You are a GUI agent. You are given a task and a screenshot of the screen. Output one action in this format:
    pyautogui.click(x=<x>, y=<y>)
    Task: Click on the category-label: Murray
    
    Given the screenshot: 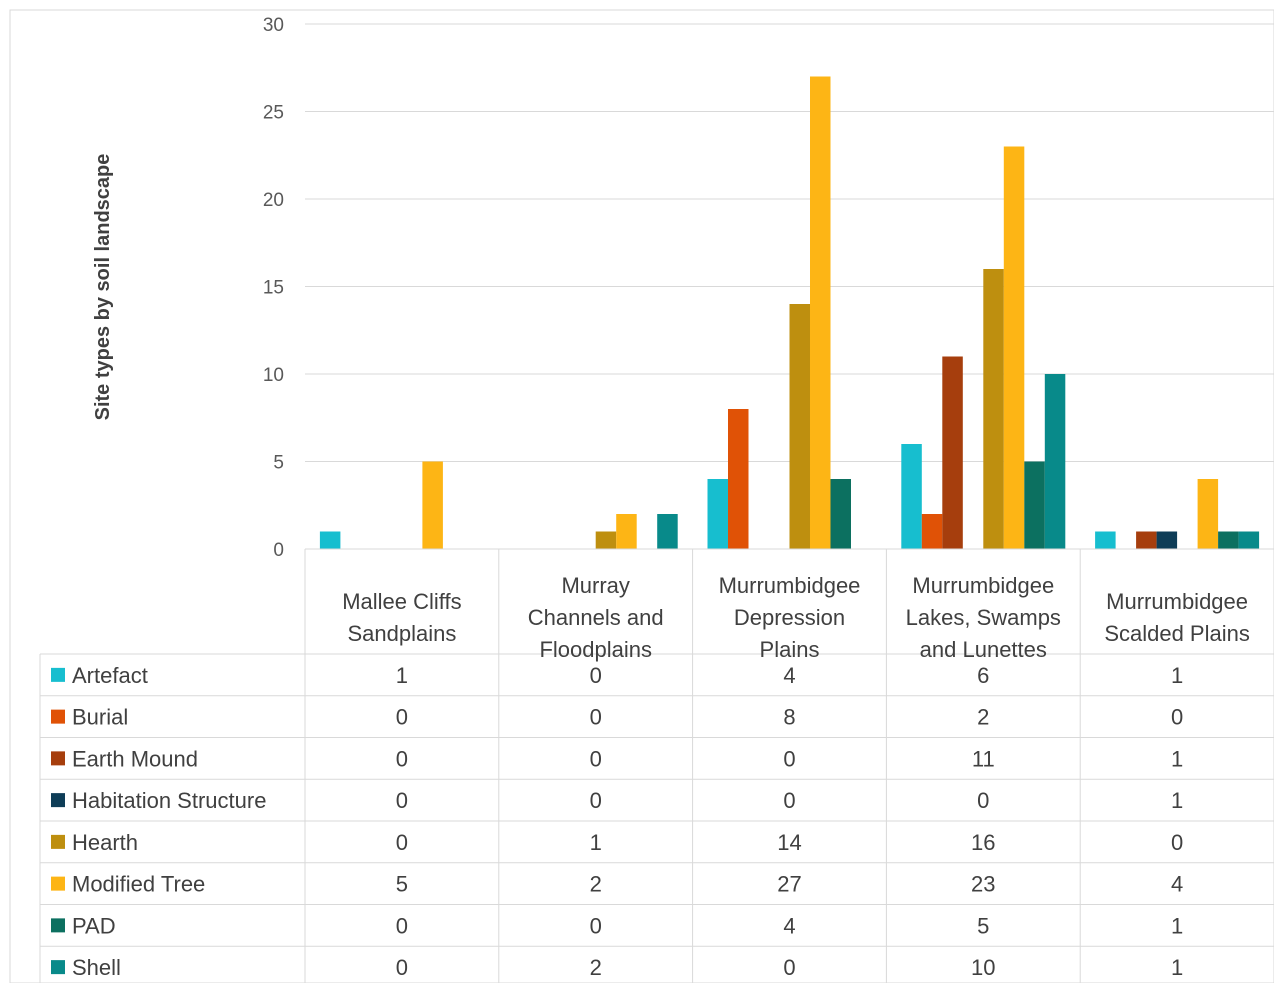 What is the action you would take?
    pyautogui.click(x=595, y=585)
    